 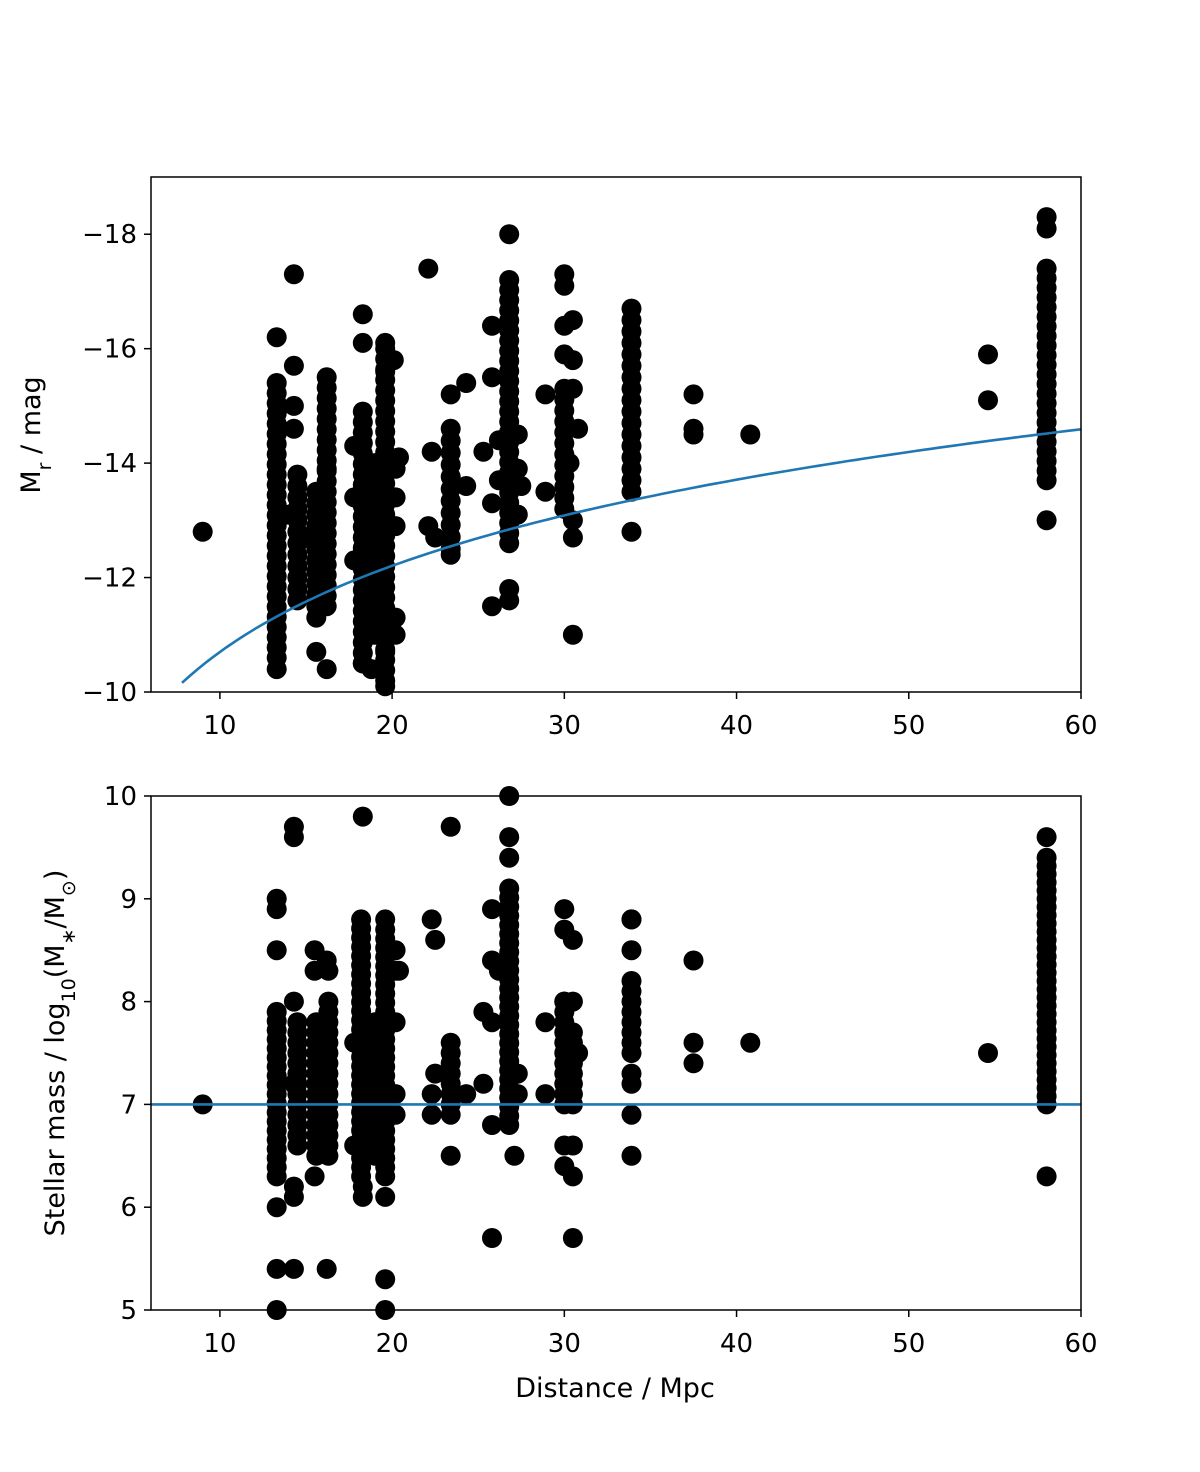 What do you see at coordinates (736, 726) in the screenshot?
I see `top-x-tick-label: 40` at bounding box center [736, 726].